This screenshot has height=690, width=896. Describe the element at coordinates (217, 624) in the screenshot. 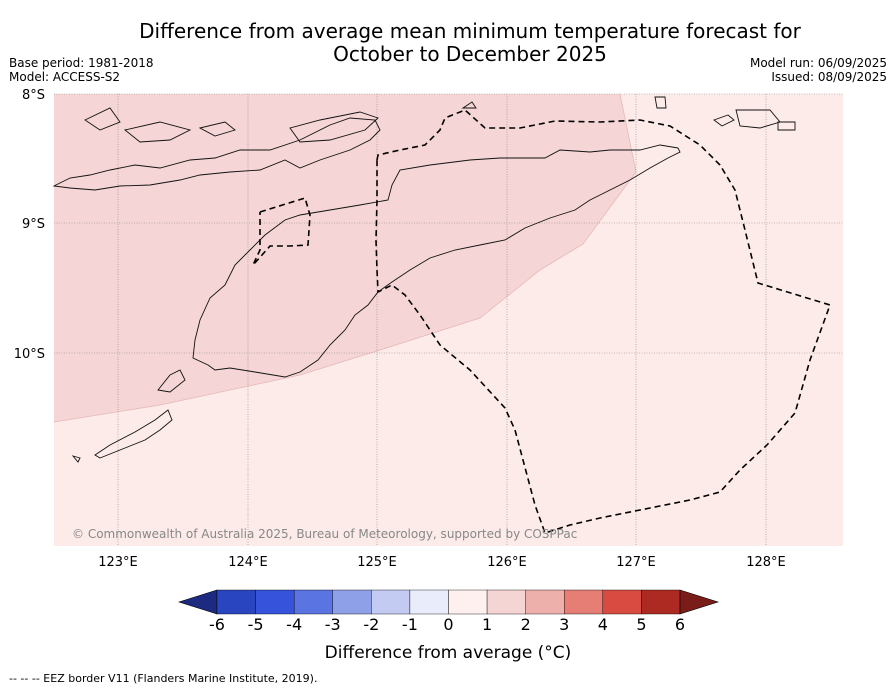

I see `colorbar-tick-label: -6` at that location.